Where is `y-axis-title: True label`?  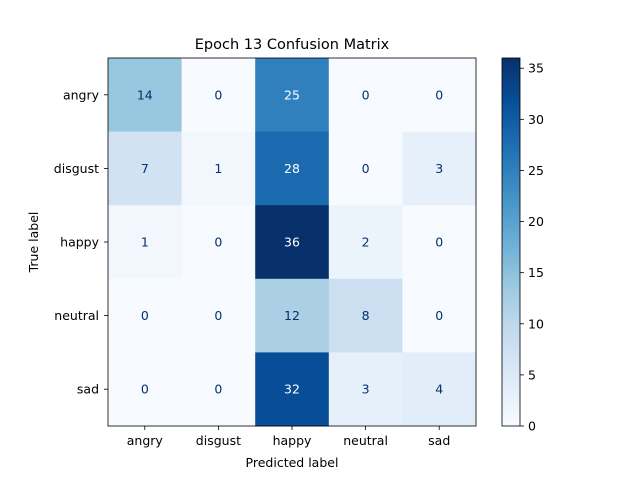
y-axis-title: True label is located at coordinates (33, 243).